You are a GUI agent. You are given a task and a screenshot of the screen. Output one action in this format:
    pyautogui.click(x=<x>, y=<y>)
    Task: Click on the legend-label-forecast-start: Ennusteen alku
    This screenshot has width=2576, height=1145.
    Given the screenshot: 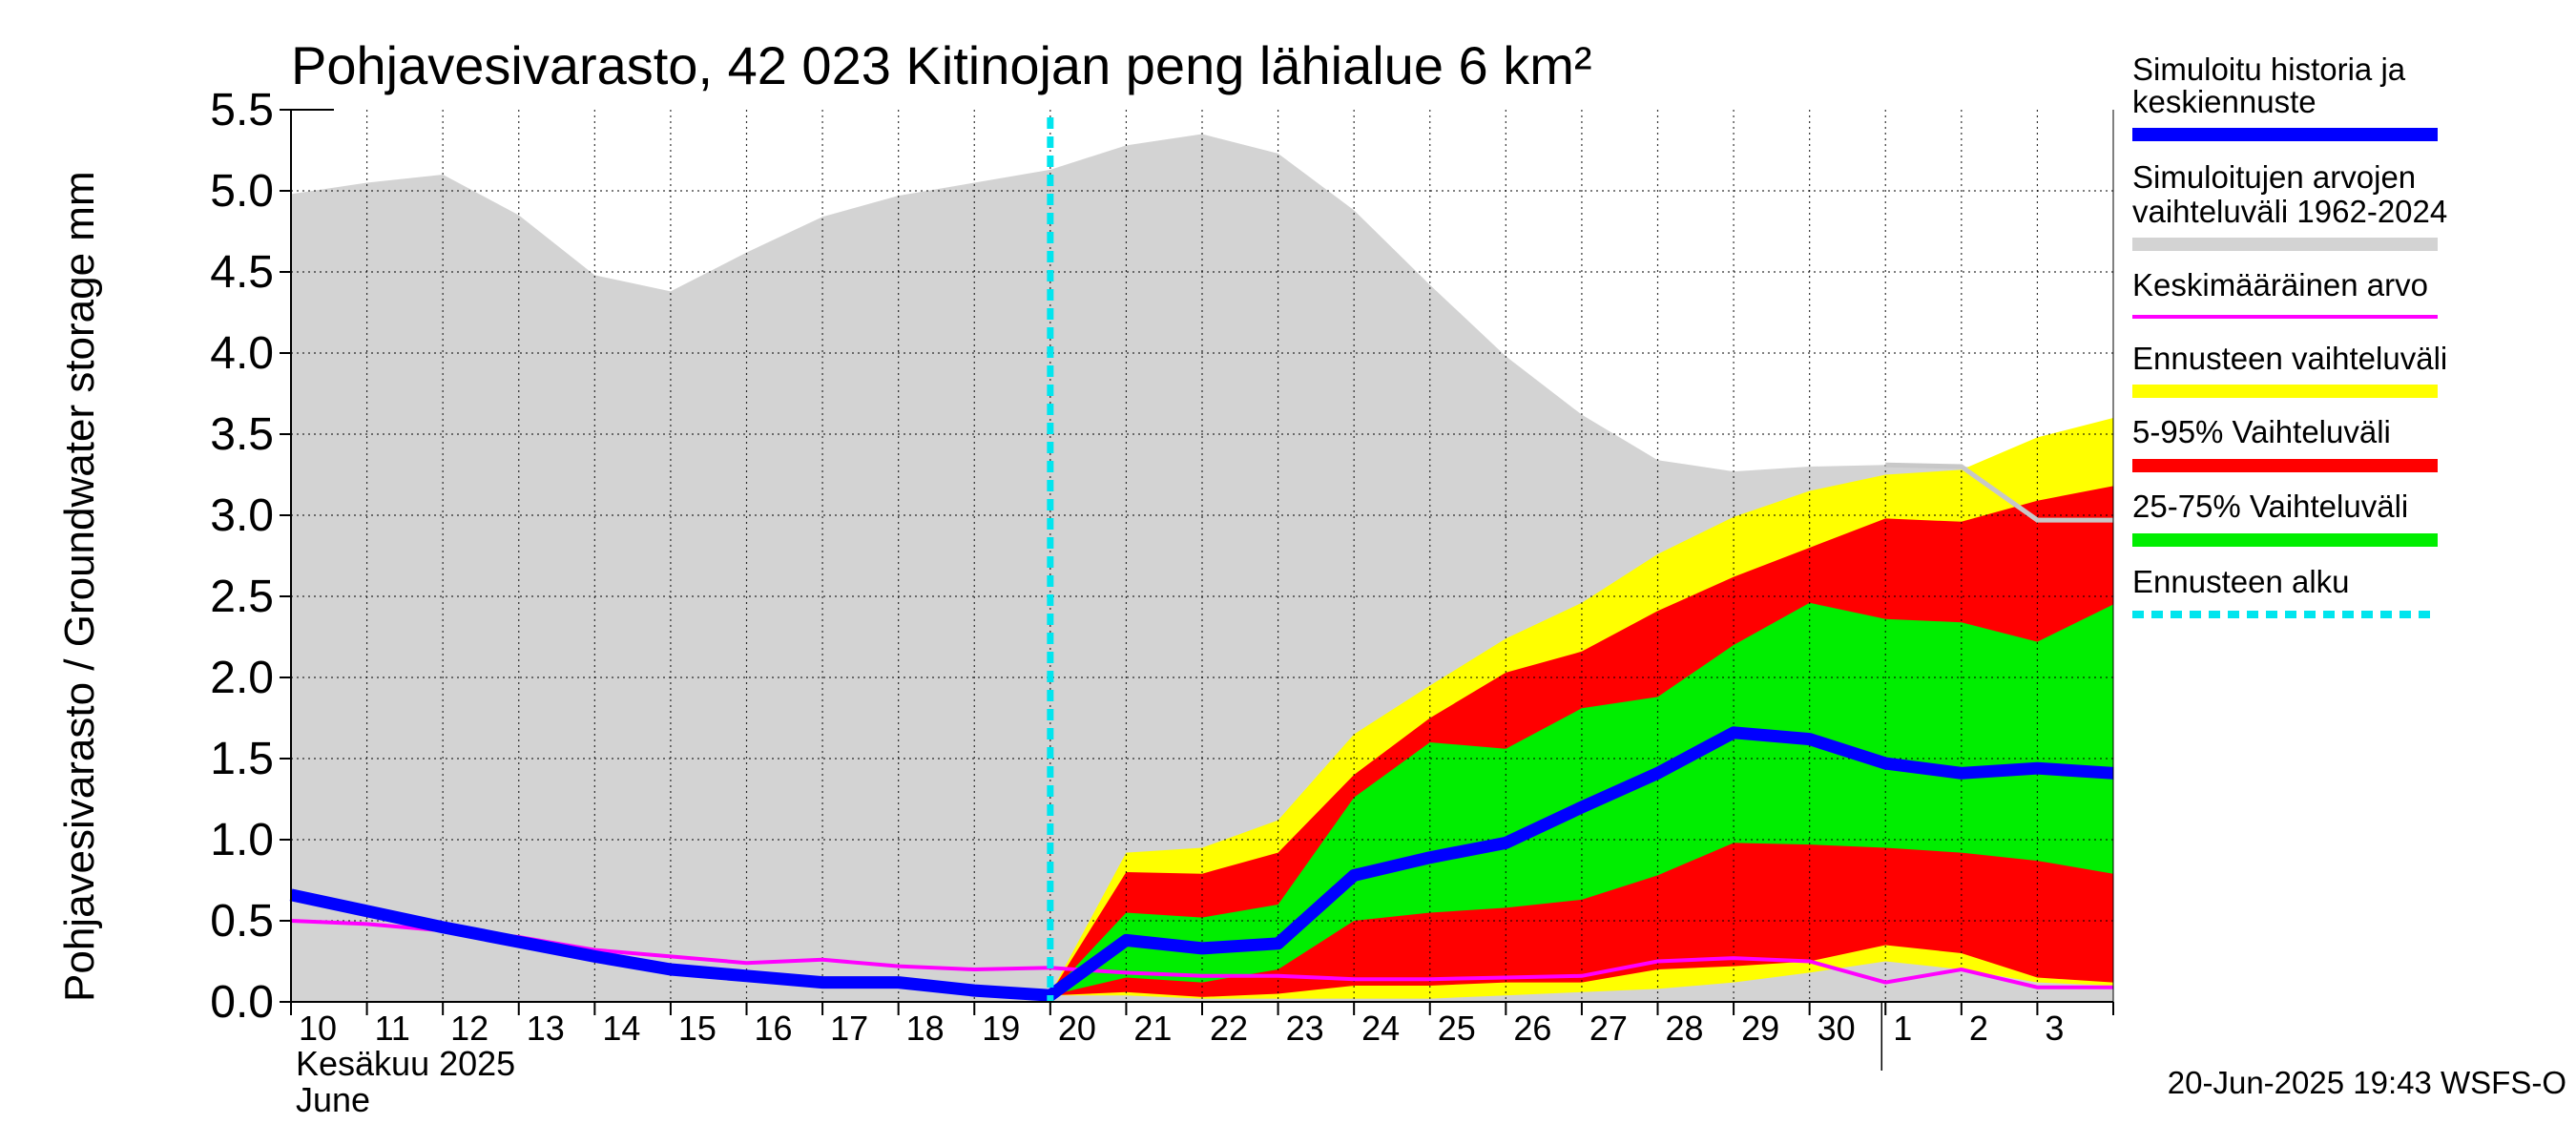 What is the action you would take?
    pyautogui.click(x=2241, y=581)
    